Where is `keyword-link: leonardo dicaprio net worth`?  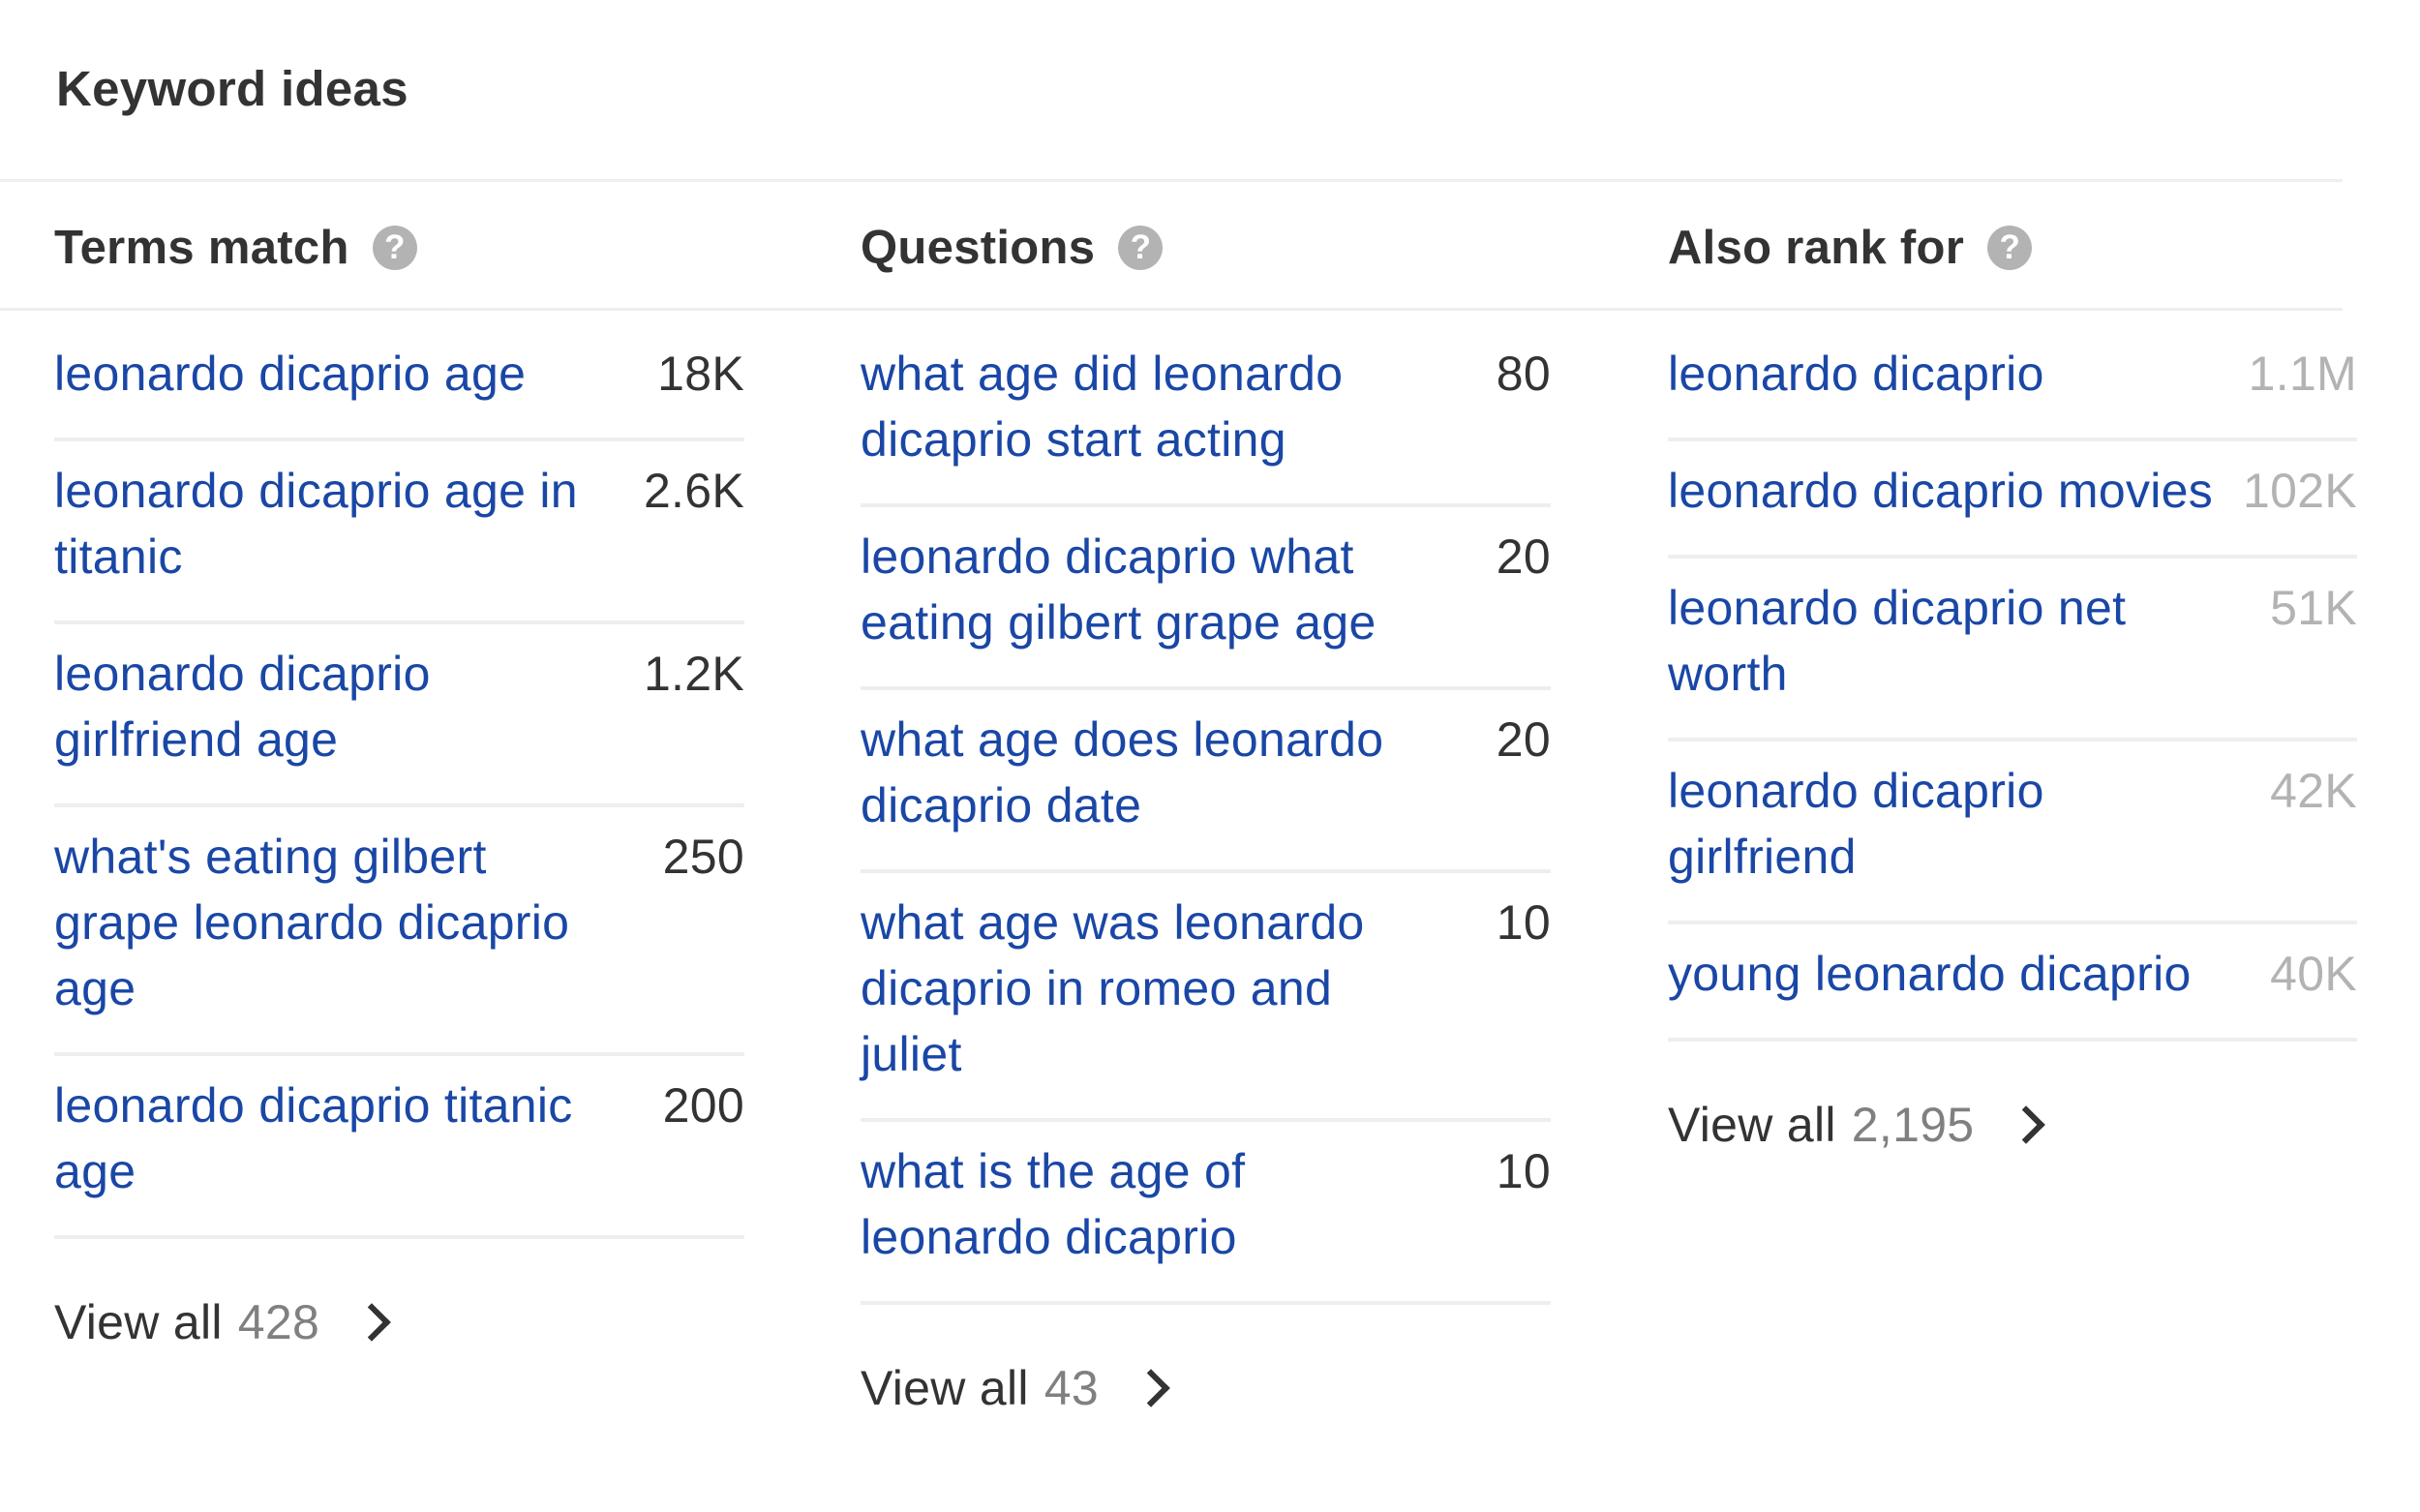
keyword-link: leonardo dicaprio net worth is located at coordinates (1897, 641).